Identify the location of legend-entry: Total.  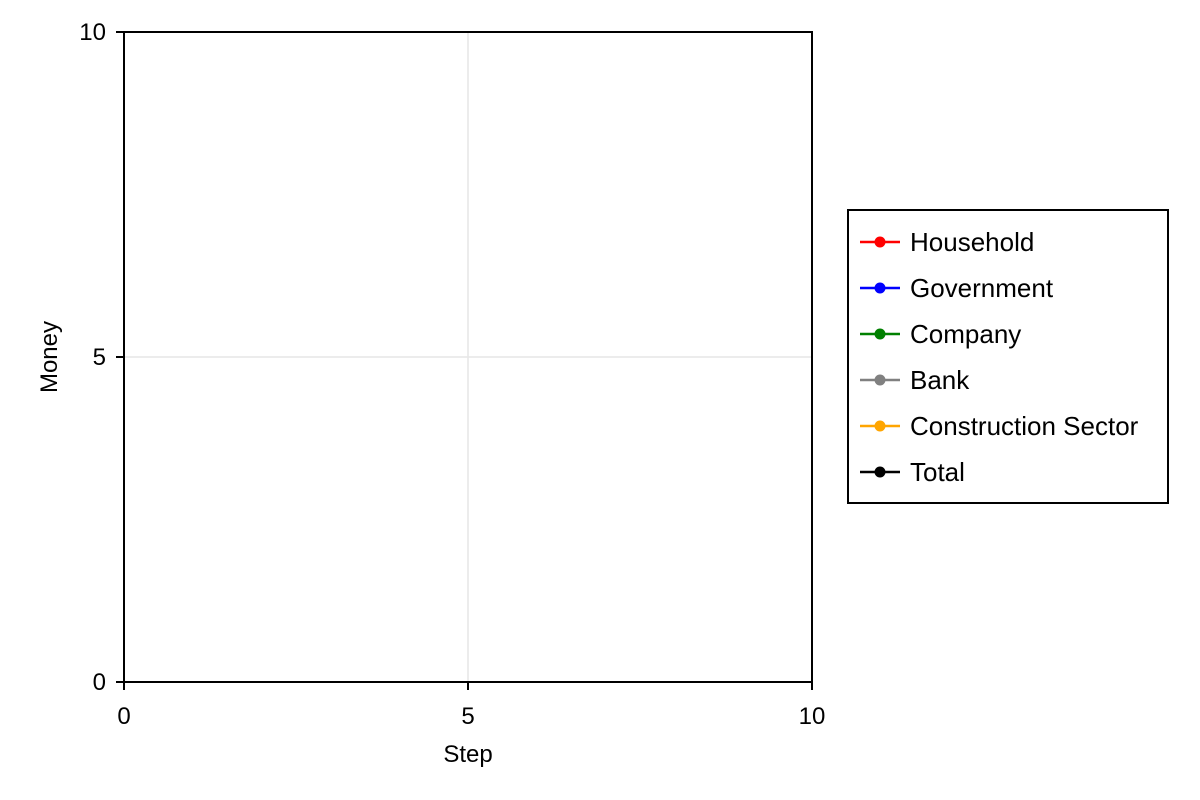
(912, 472).